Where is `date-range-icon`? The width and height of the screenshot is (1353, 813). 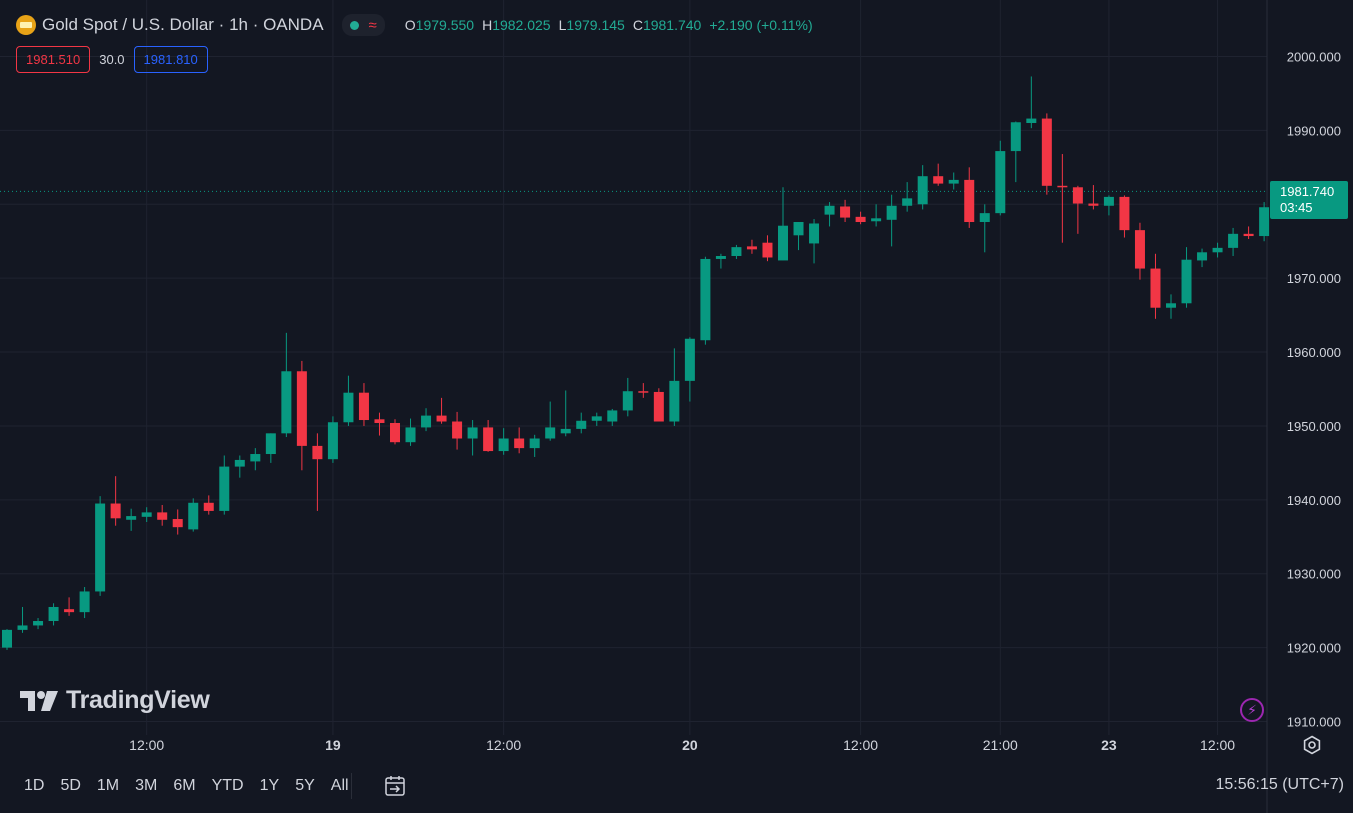 date-range-icon is located at coordinates (395, 786).